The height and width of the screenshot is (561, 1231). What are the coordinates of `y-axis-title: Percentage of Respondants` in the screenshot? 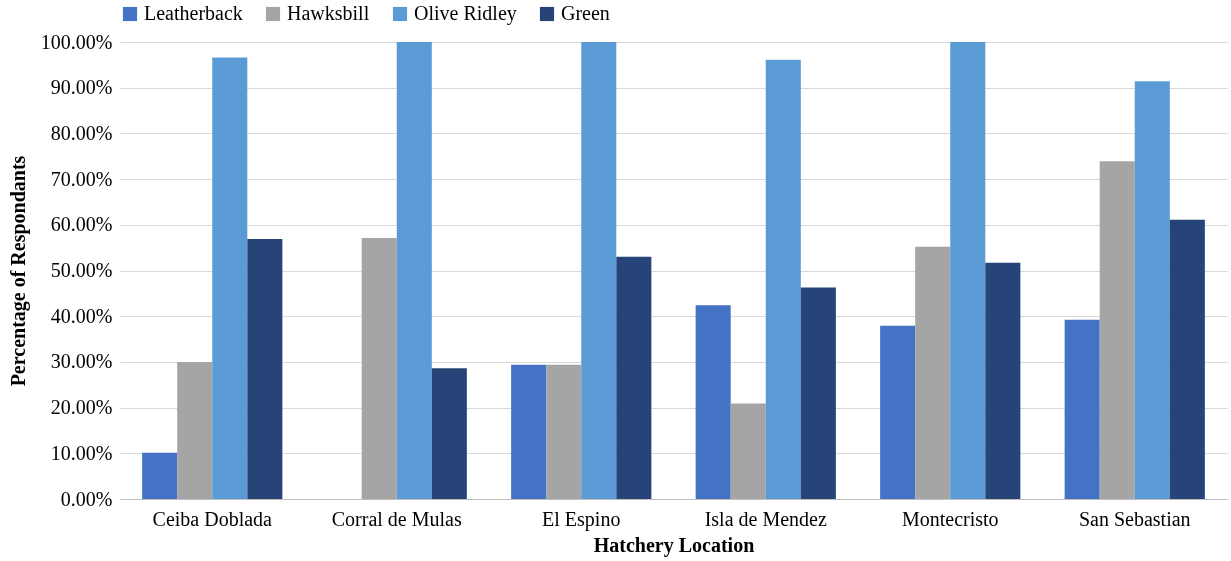 It's located at (18, 271).